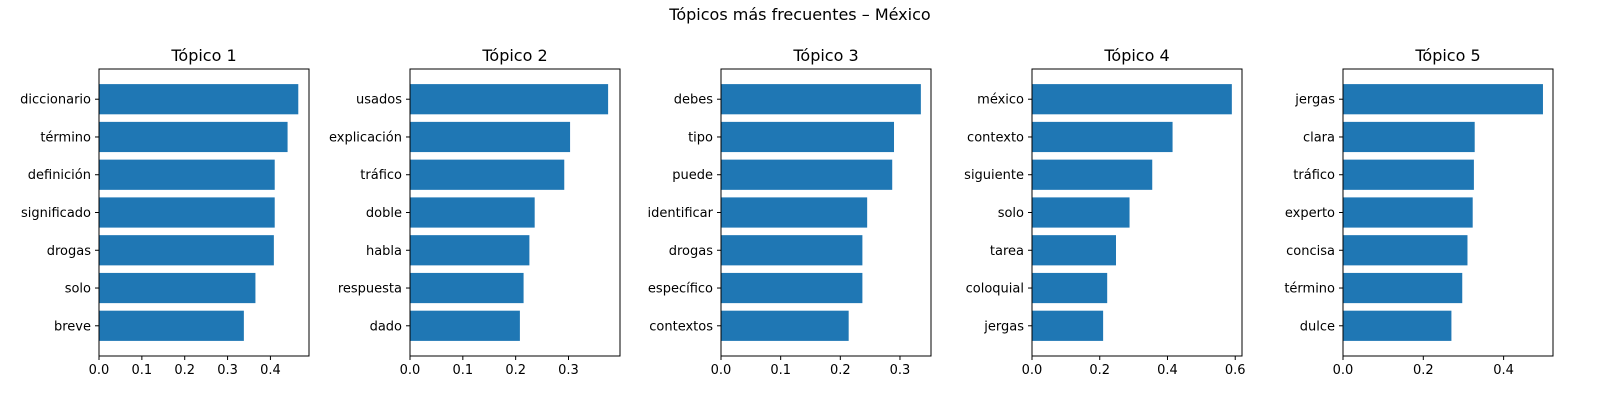  I want to click on category-label: contextos, so click(681, 326).